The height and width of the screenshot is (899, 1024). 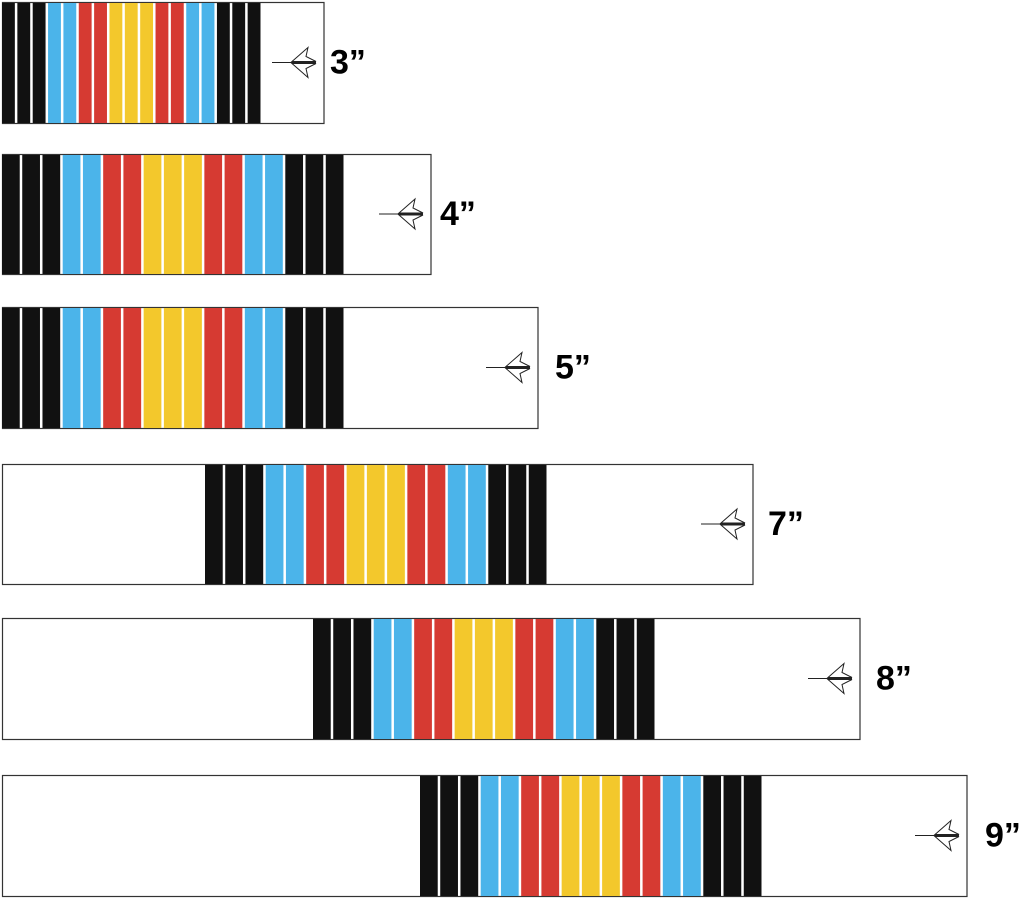 I want to click on size-label: 4”, so click(x=458, y=214).